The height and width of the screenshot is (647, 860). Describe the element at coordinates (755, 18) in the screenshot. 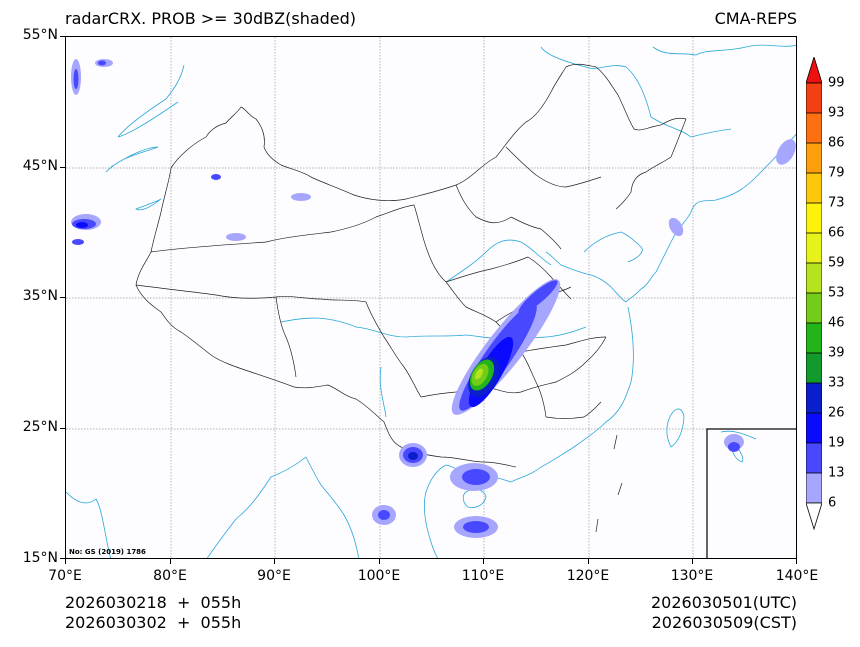

I see `model-name: CMA-REPS` at that location.